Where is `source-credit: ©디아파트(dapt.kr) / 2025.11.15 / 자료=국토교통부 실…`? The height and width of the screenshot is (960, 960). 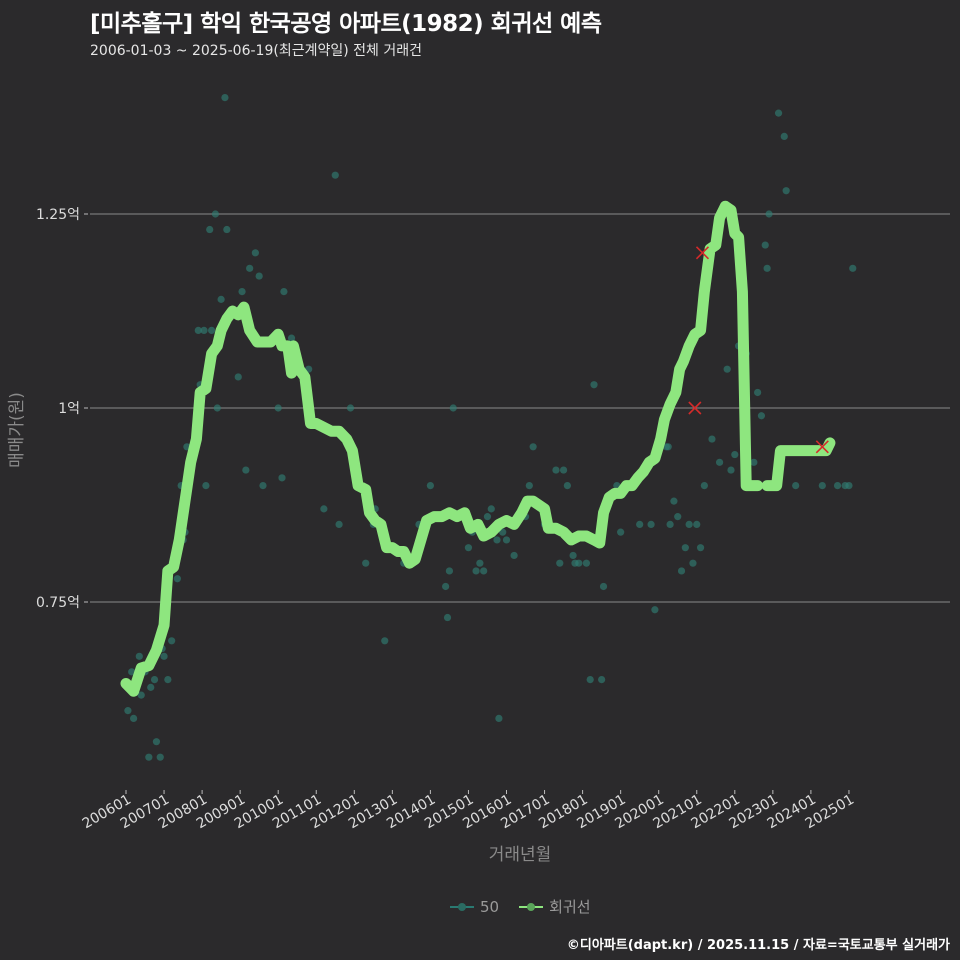 source-credit: ©디아파트(dapt.kr) / 2025.11.15 / 자료=국토교통부 실… is located at coordinates (758, 945).